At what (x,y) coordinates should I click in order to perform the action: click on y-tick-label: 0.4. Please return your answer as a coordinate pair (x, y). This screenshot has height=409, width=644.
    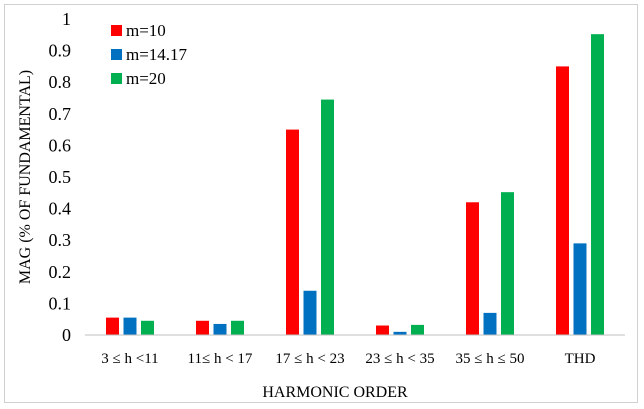
    Looking at the image, I should click on (60, 209).